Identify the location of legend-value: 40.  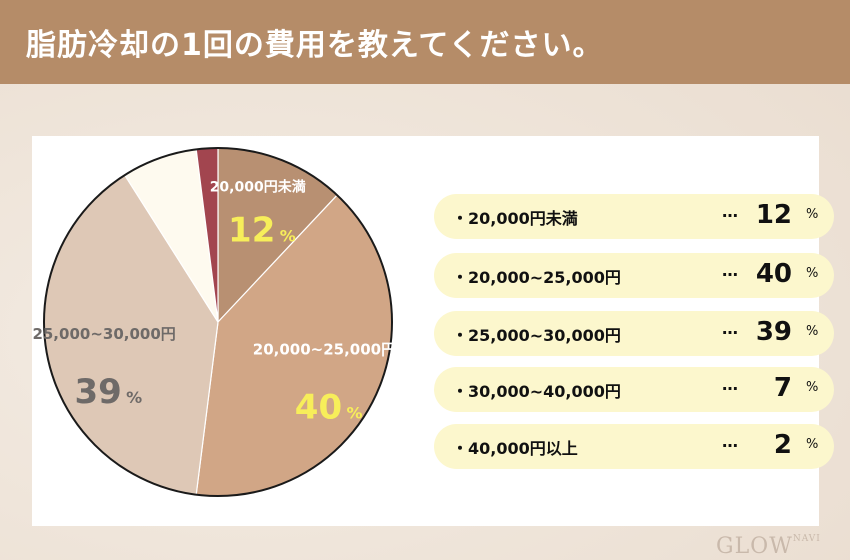
(773, 274).